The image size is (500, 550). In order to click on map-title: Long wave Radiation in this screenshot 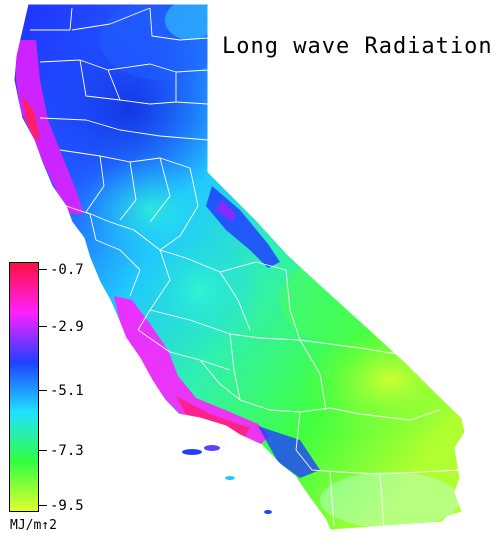, I will do `click(357, 46)`.